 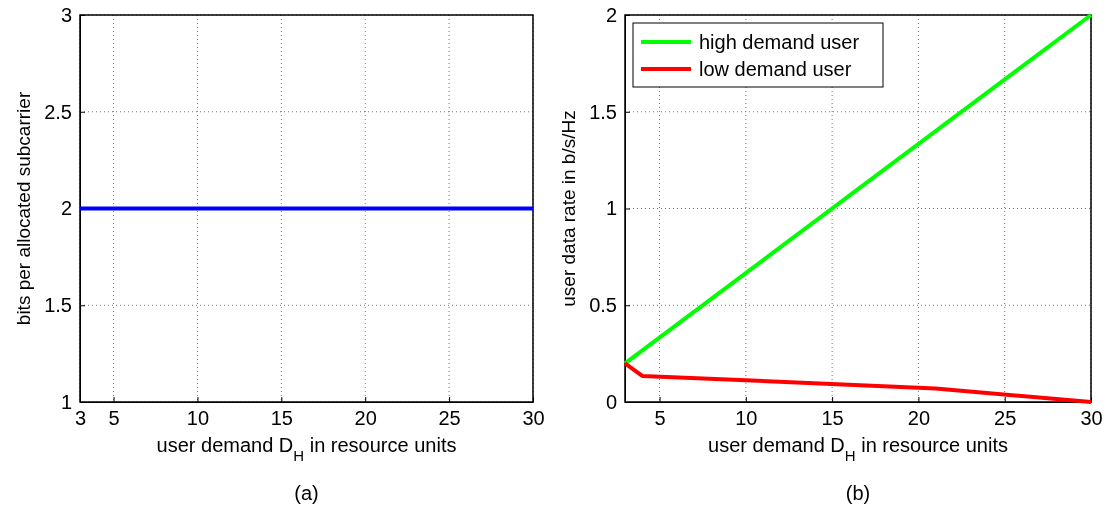 I want to click on text: (b), so click(x=858, y=493).